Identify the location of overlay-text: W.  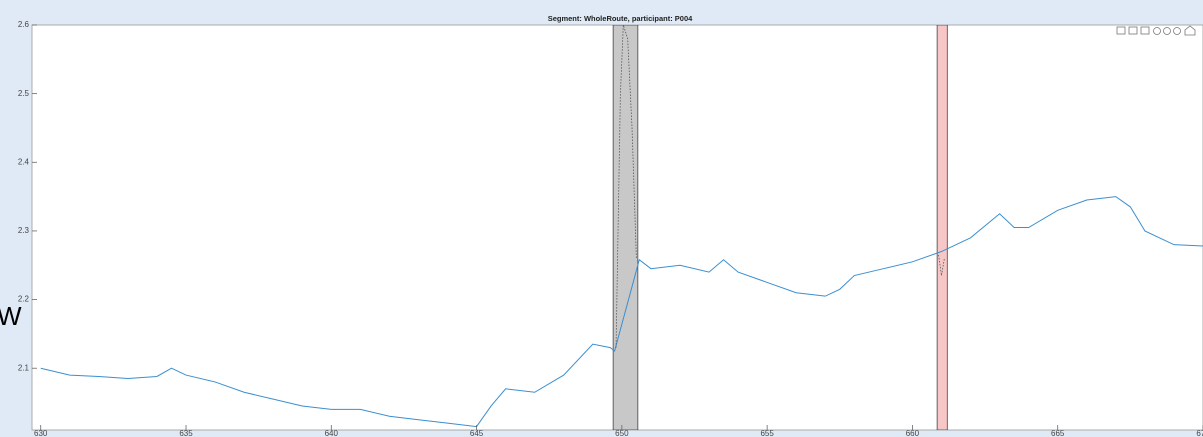
(11, 316).